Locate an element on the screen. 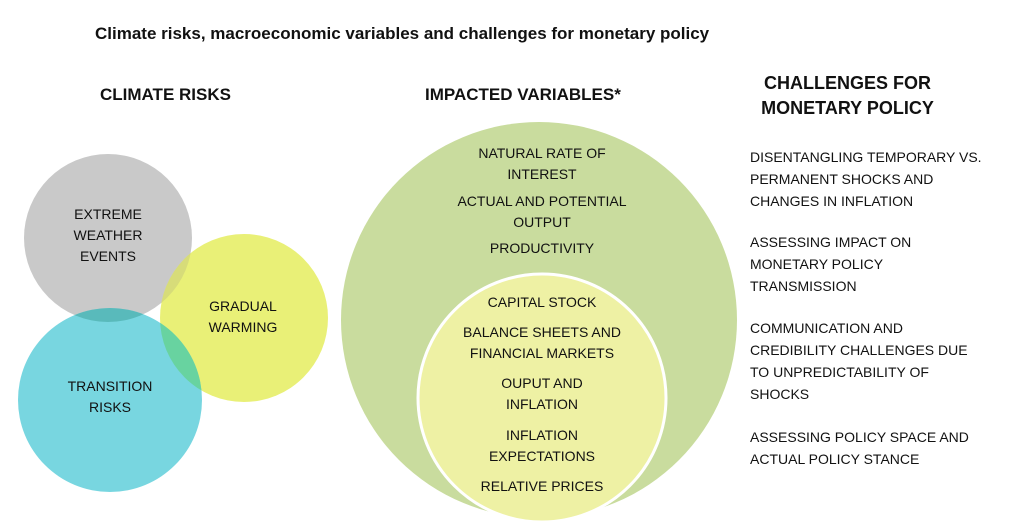 Image resolution: width=1010 pixels, height=532 pixels. variable-natural-rate: NATURAL RATE OF INTEREST is located at coordinates (542, 163).